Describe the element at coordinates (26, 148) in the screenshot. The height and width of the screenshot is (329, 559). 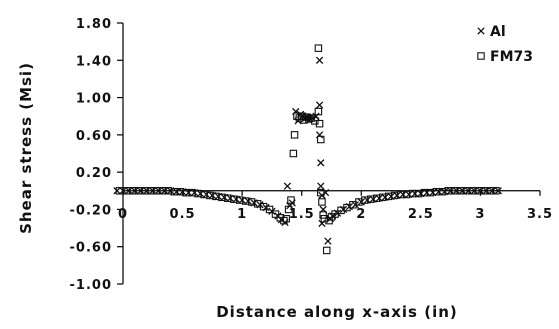
I see `y-axis-title: Shear stress (Msi)` at that location.